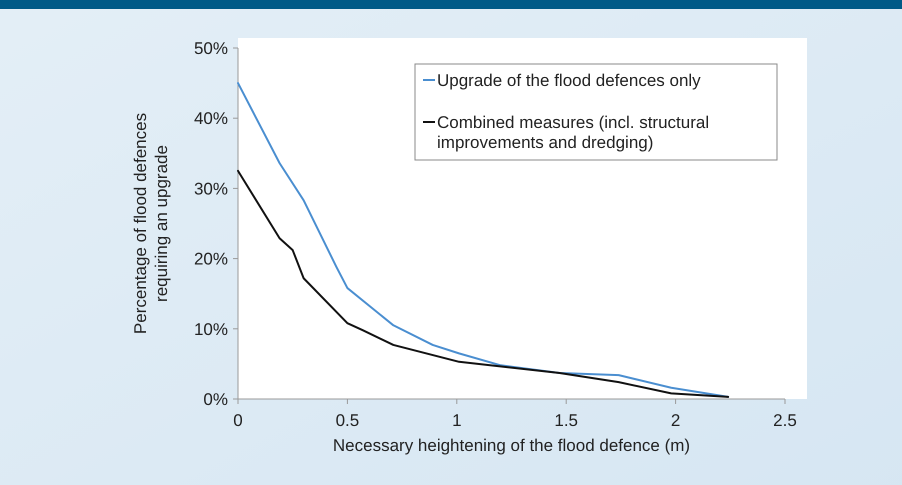 The image size is (902, 485). Describe the element at coordinates (785, 420) in the screenshot. I see `x-tick-label: 2.5` at that location.